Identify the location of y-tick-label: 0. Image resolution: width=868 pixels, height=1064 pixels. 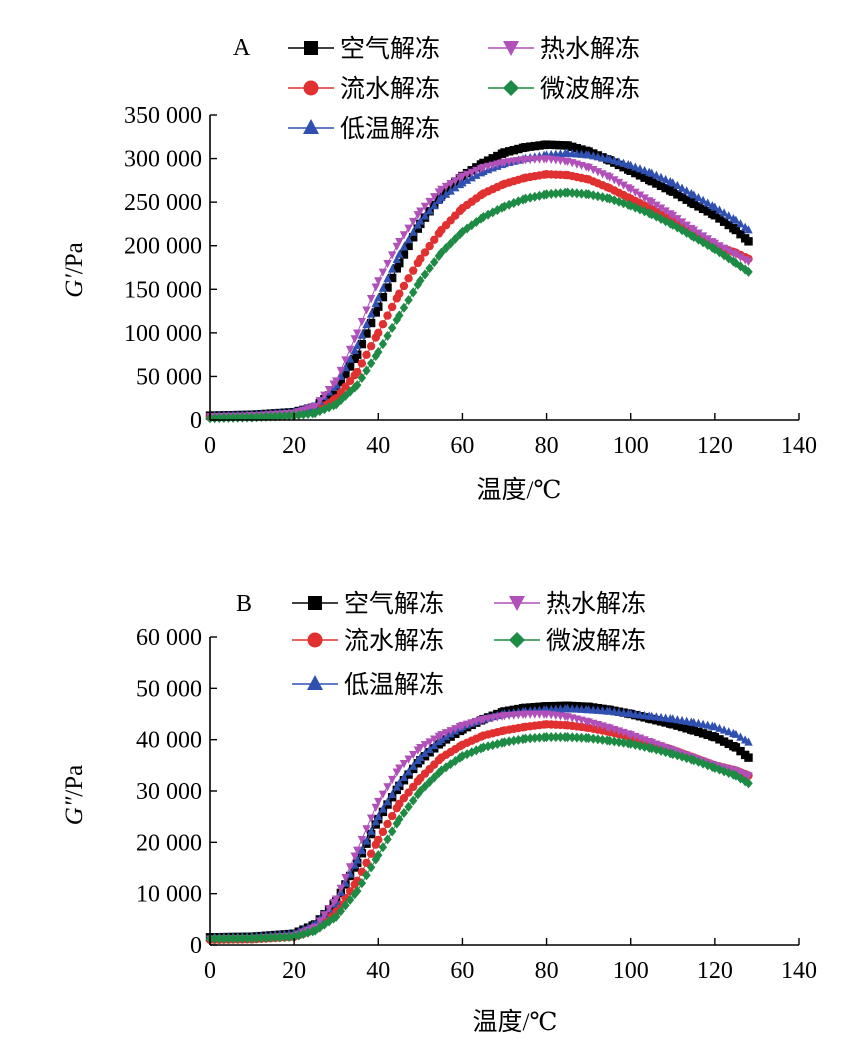
(196, 421).